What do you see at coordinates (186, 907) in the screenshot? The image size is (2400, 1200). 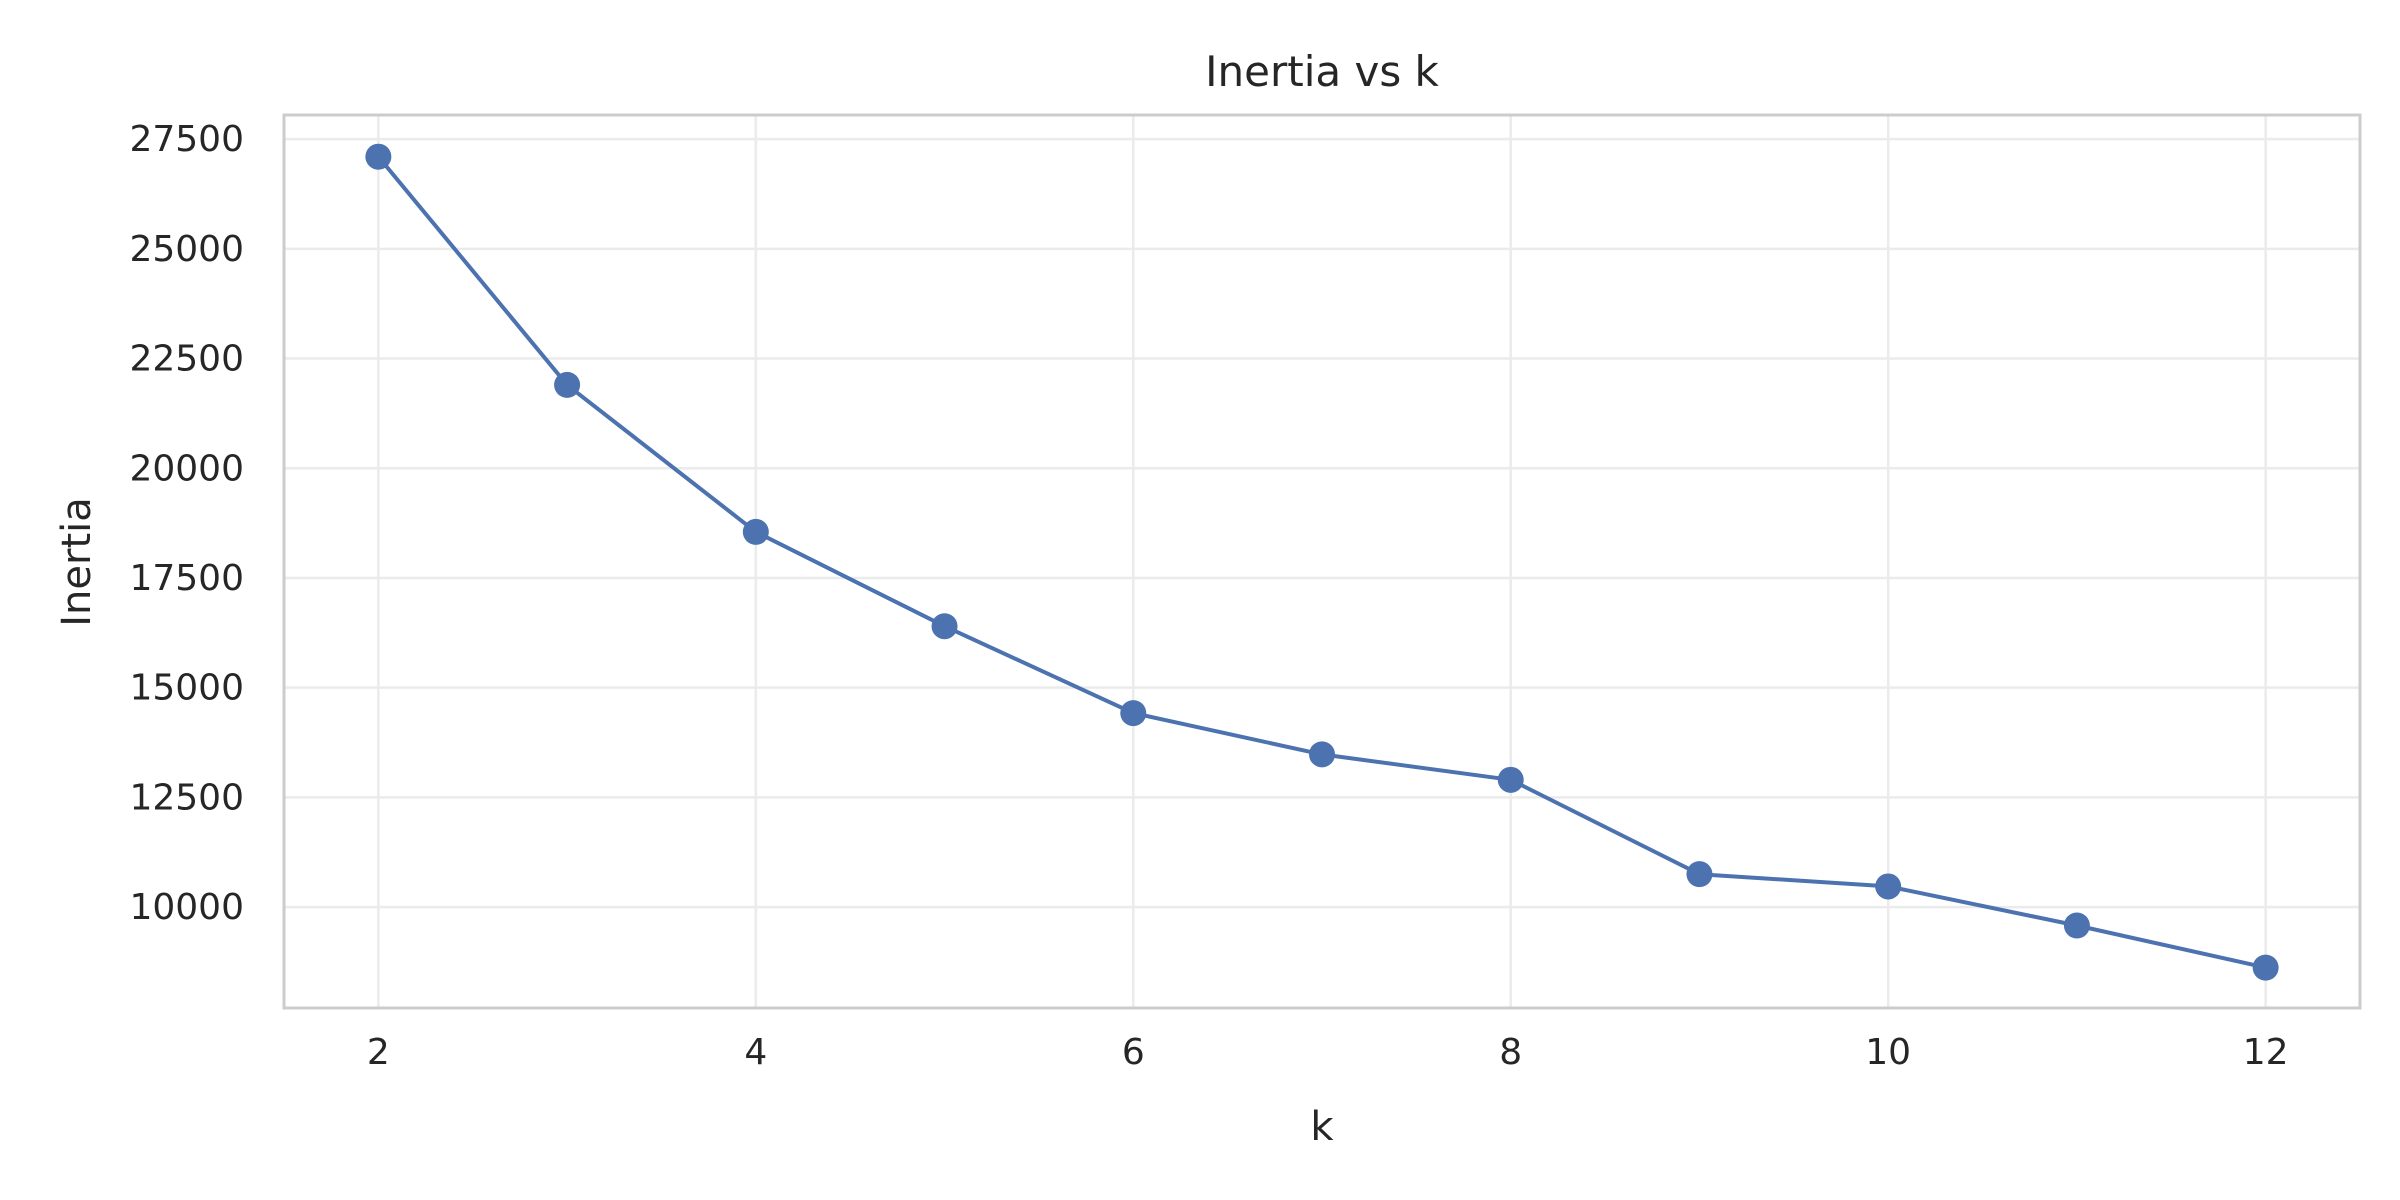 I see `y-tick-label: 10000` at bounding box center [186, 907].